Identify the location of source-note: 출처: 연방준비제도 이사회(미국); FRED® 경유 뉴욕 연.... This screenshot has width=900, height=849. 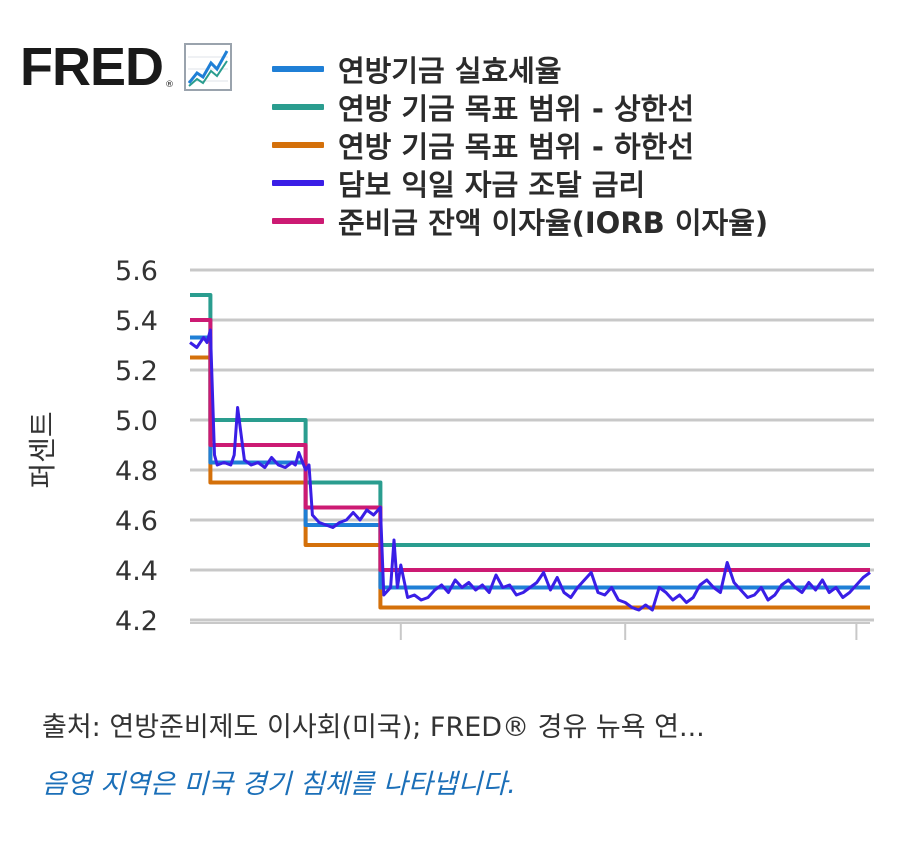
(373, 727).